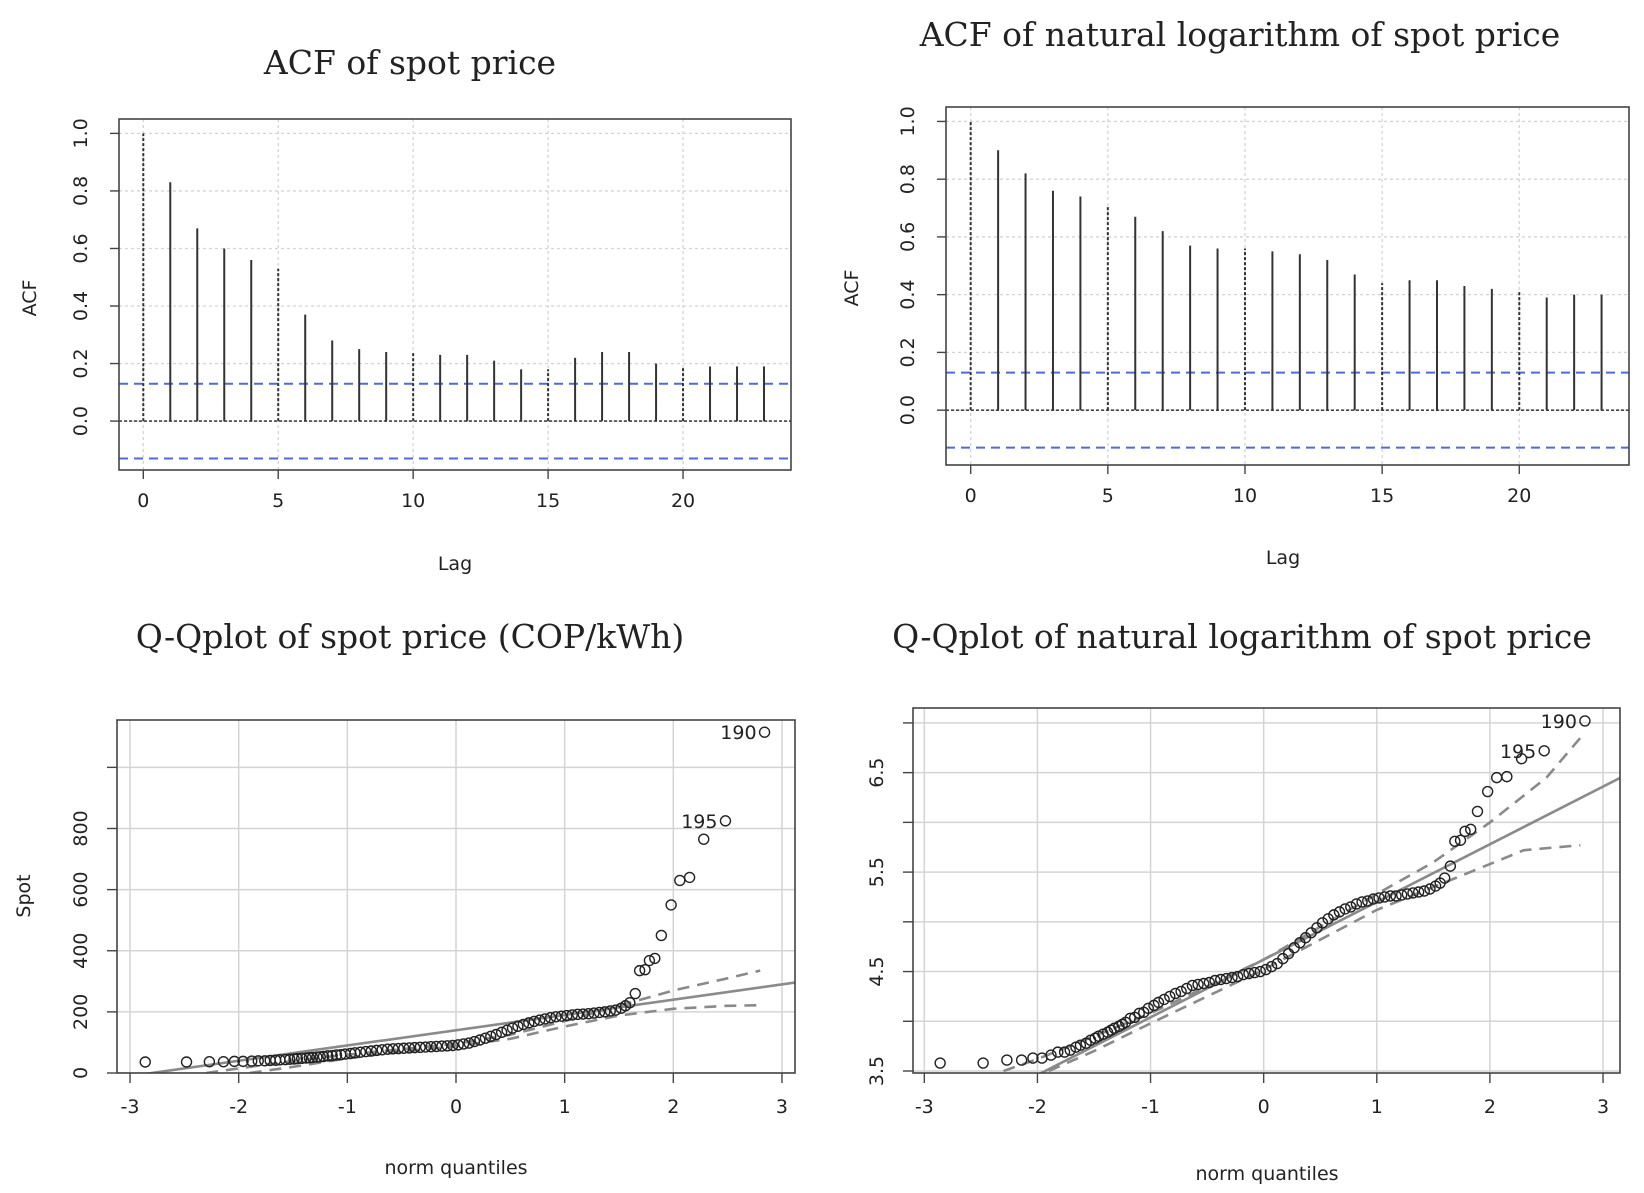 This screenshot has width=1644, height=1193. I want to click on qq-log-envelope-upper, so click(1292, 904).